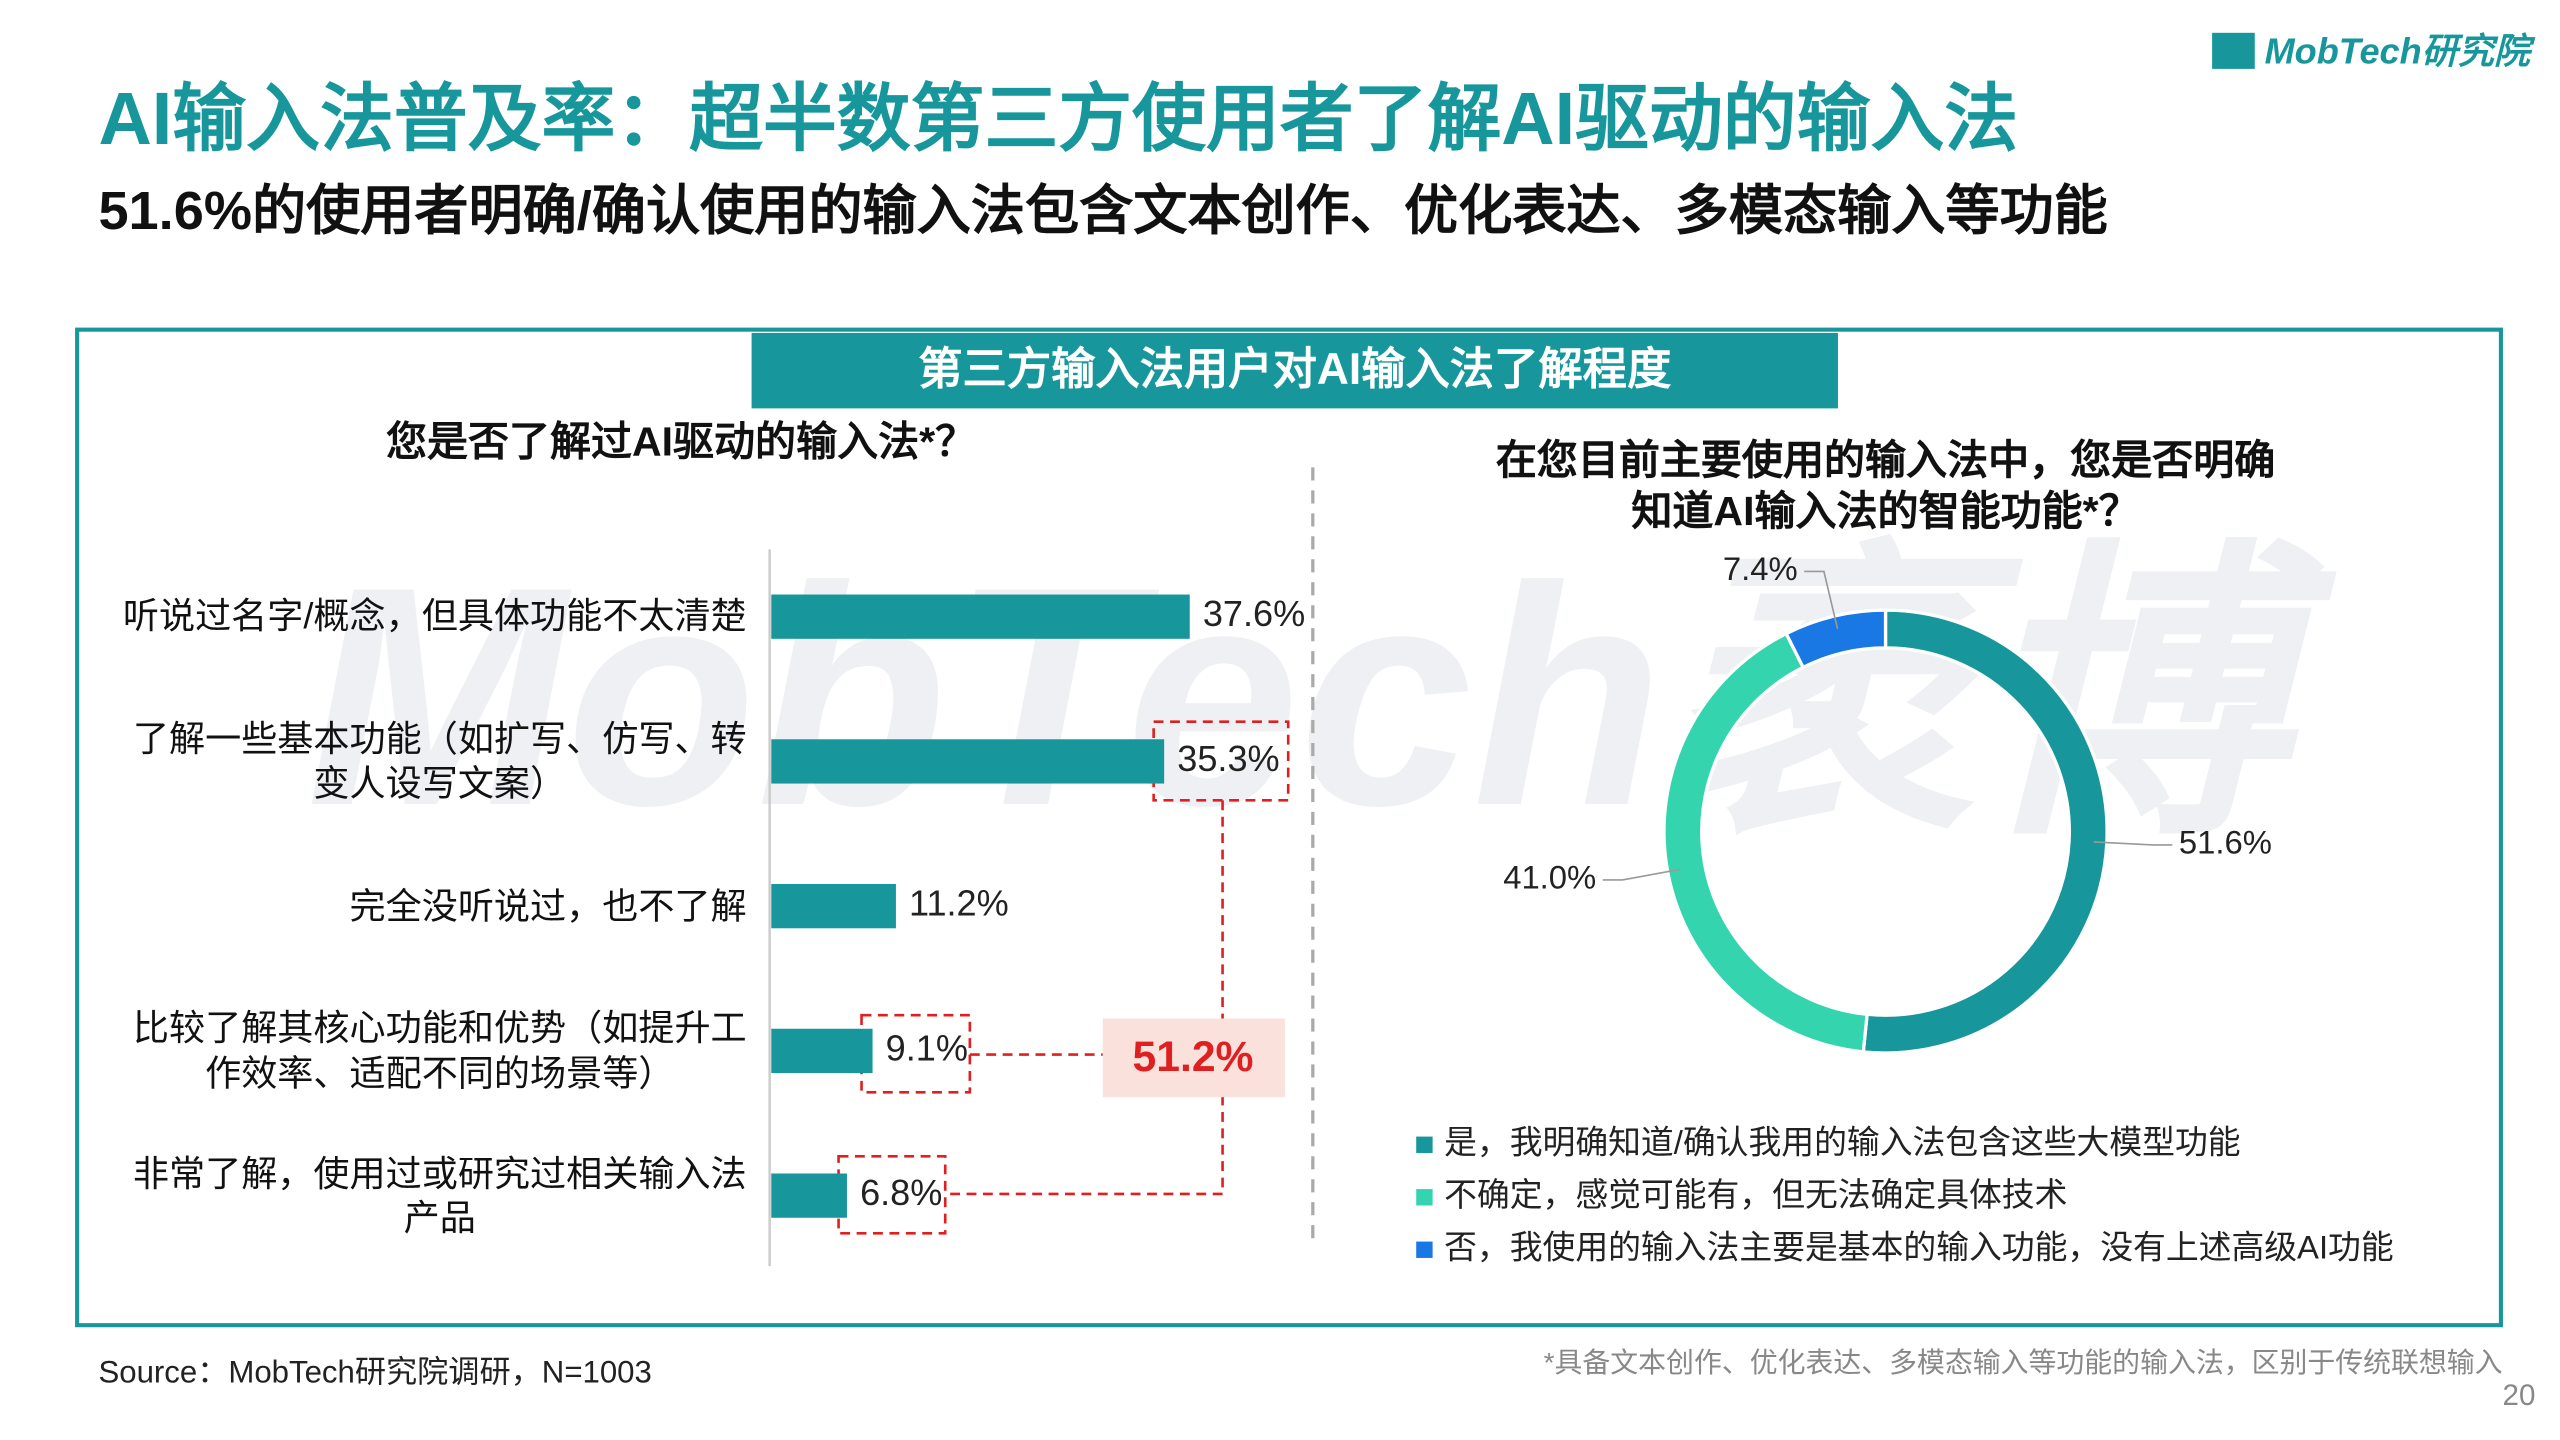 The width and height of the screenshot is (2560, 1440). I want to click on category-label-box: 比较了解其核心功能和优势（如提升工 作效率、适配不同的场景等）, so click(406, 1050).